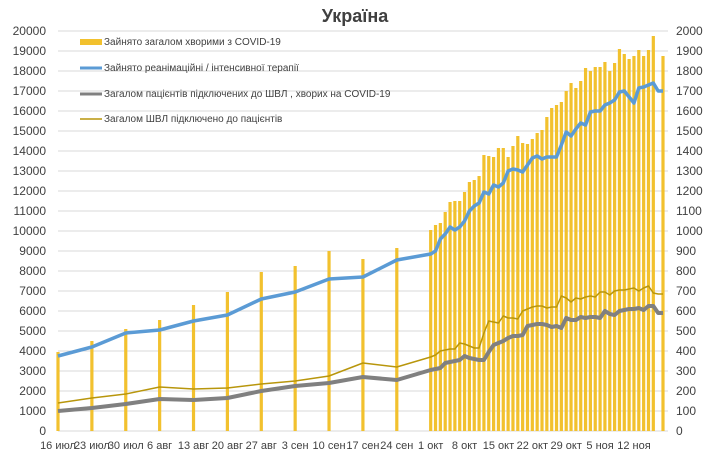 Image resolution: width=720 pixels, height=470 pixels. What do you see at coordinates (686, 331) in the screenshot?
I see `right-tick-label: 500` at bounding box center [686, 331].